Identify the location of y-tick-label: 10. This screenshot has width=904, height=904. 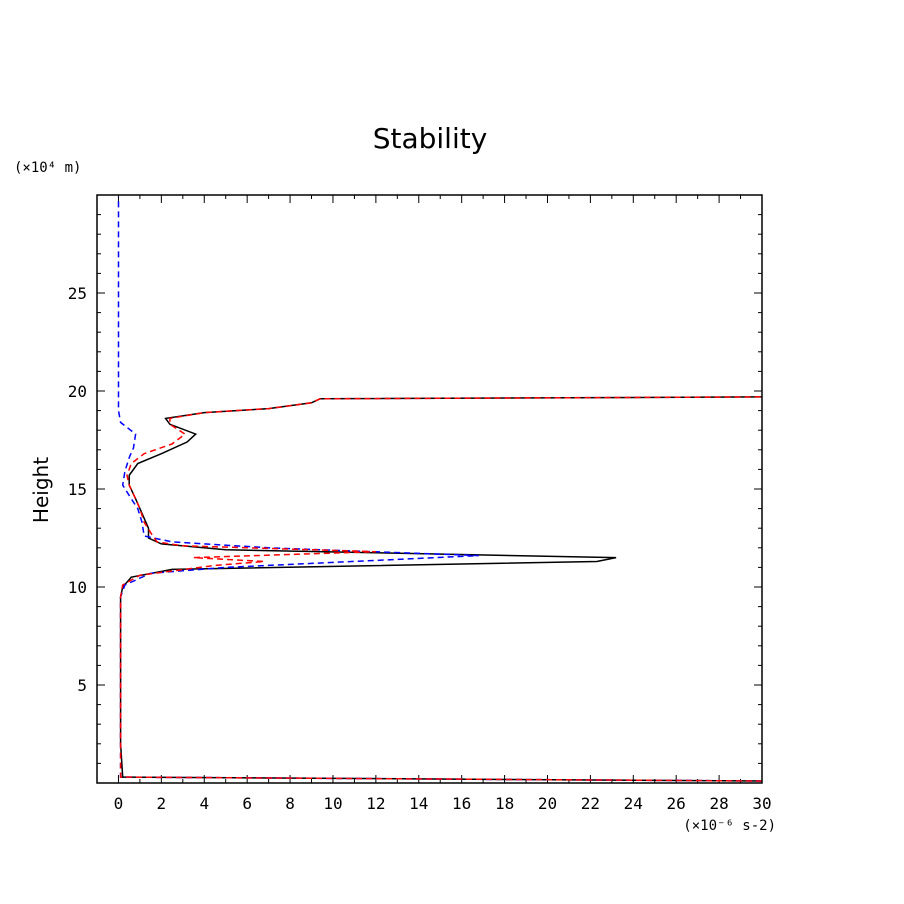
(77, 587).